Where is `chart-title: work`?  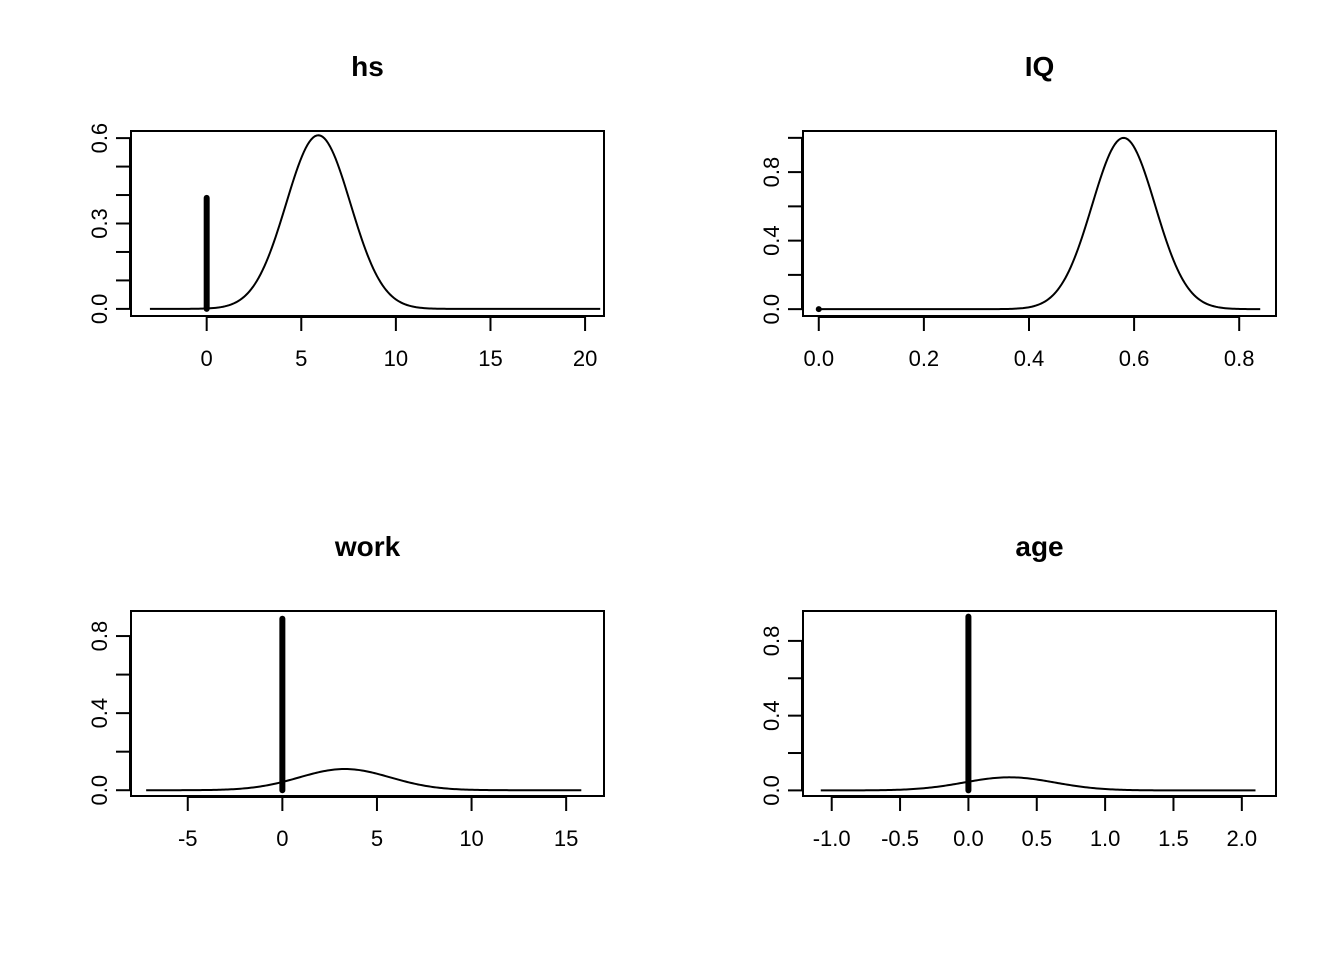 chart-title: work is located at coordinates (367, 546).